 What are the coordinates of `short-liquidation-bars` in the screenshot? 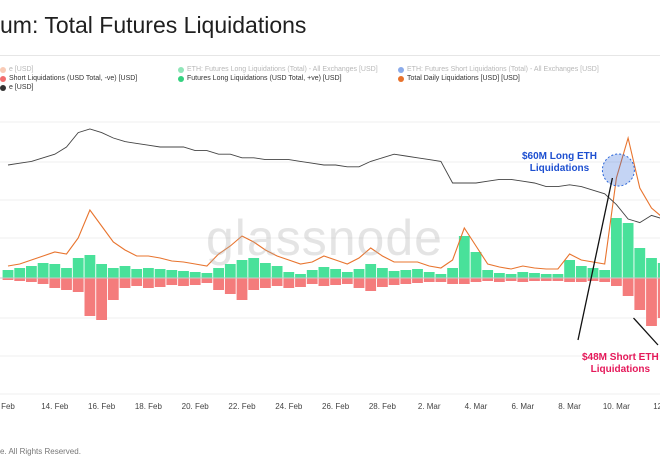 It's located at (331, 302).